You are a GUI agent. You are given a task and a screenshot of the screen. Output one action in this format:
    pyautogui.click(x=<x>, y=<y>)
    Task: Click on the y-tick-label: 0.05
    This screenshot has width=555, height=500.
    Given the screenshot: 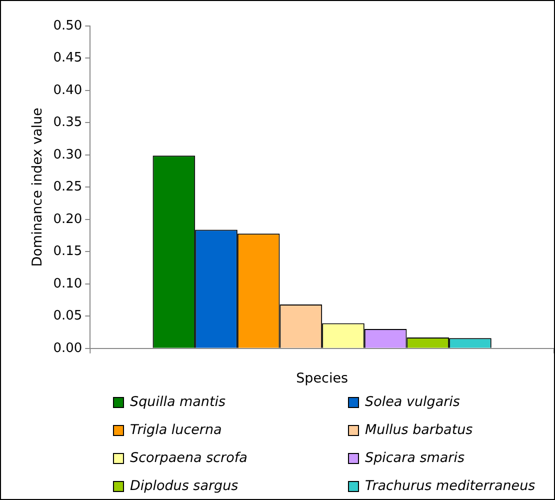 What is the action you would take?
    pyautogui.click(x=67, y=316)
    